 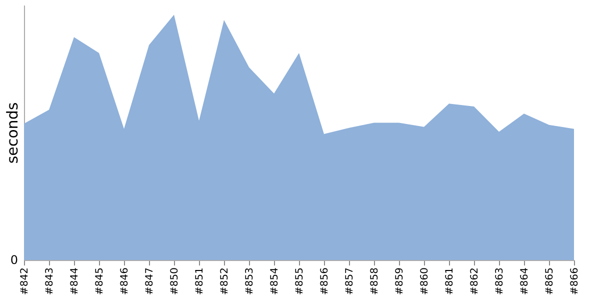 What do you see at coordinates (50, 281) in the screenshot?
I see `x-tick-label: #843` at bounding box center [50, 281].